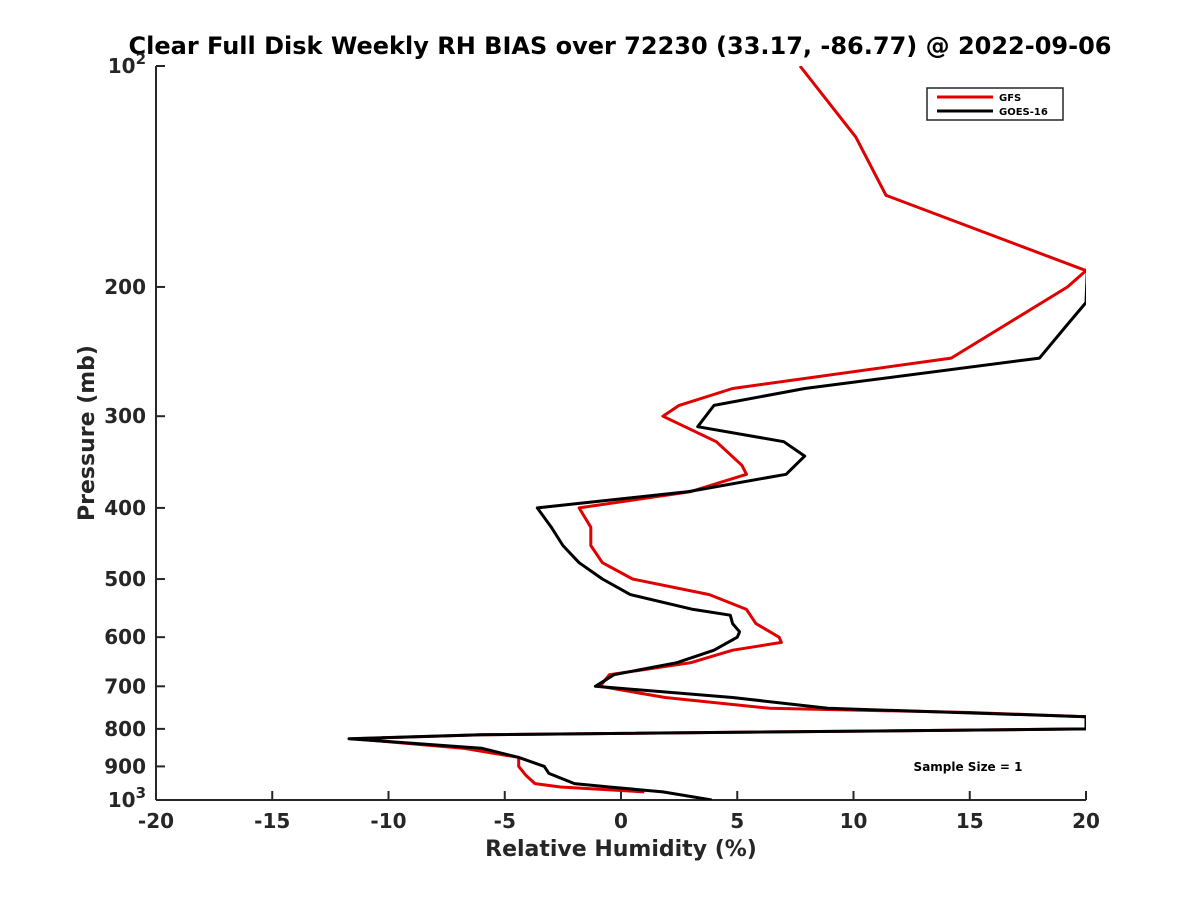 This screenshot has height=900, width=1200. Describe the element at coordinates (125, 579) in the screenshot. I see `y-tick-label: 500` at that location.